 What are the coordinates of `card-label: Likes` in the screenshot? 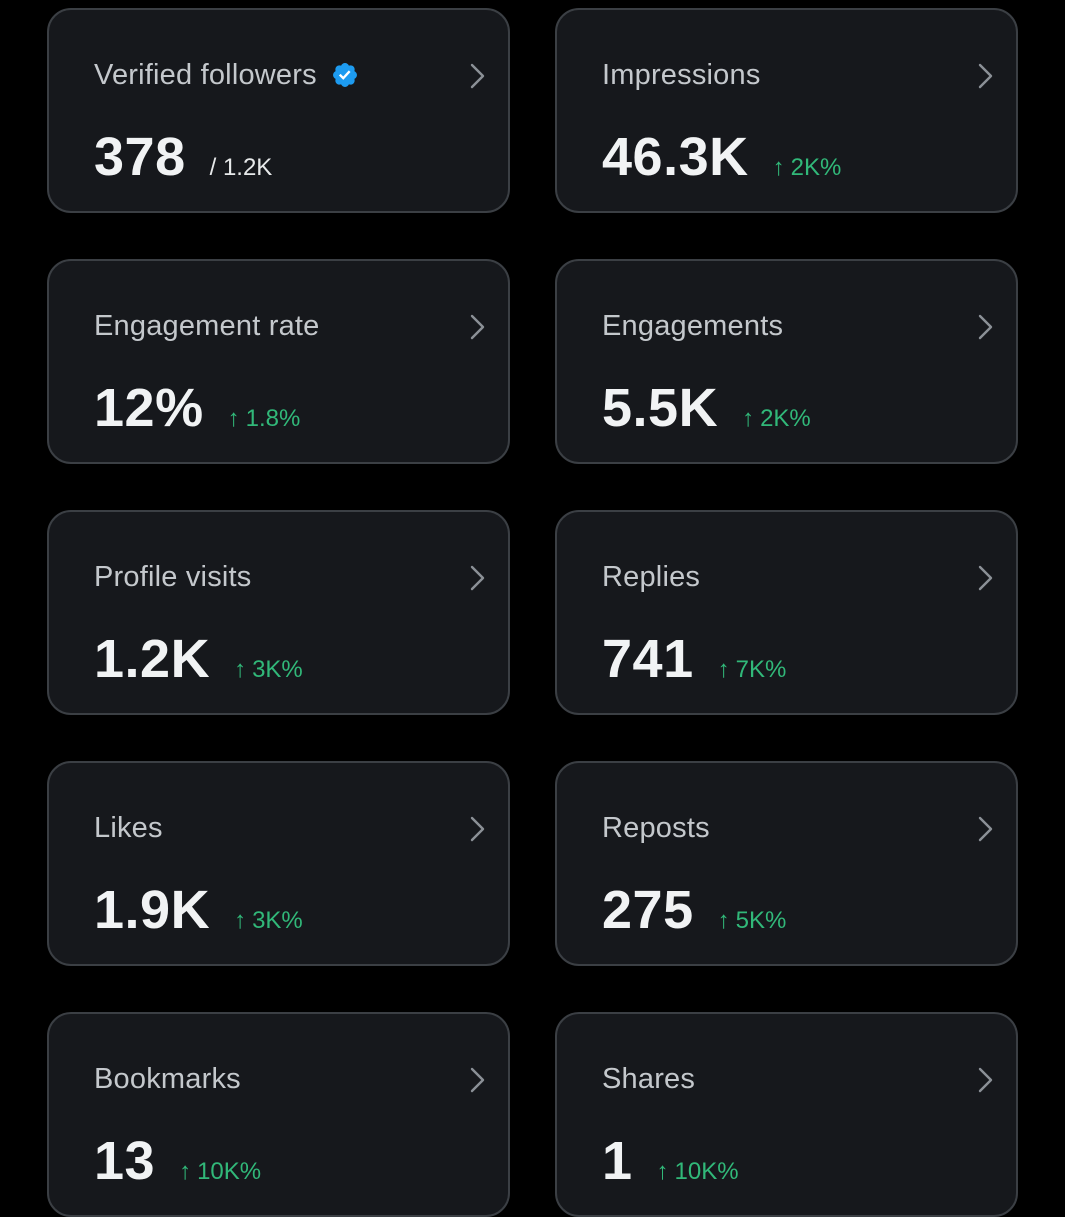 It's located at (128, 828).